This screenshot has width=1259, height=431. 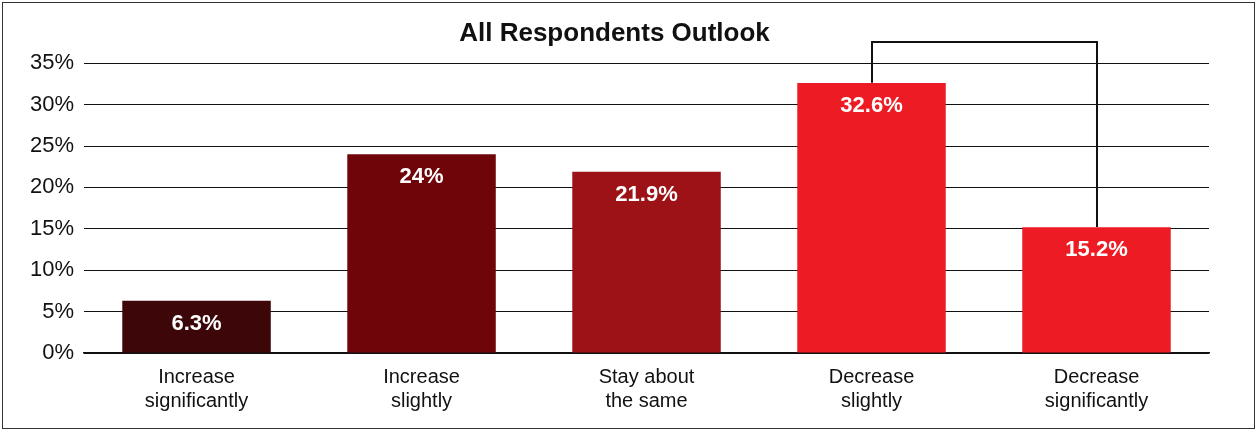 What do you see at coordinates (58, 352) in the screenshot?
I see `y-tick-label: 0%` at bounding box center [58, 352].